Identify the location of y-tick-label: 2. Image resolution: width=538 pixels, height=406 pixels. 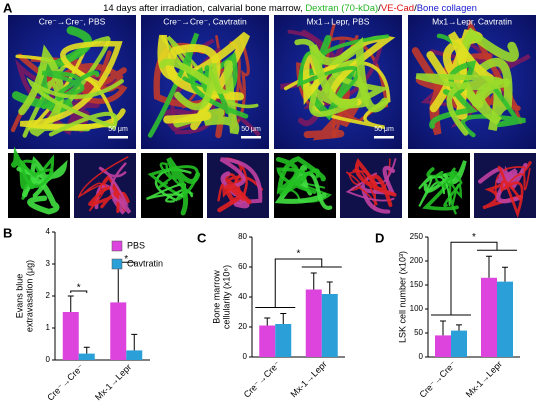
(48, 295).